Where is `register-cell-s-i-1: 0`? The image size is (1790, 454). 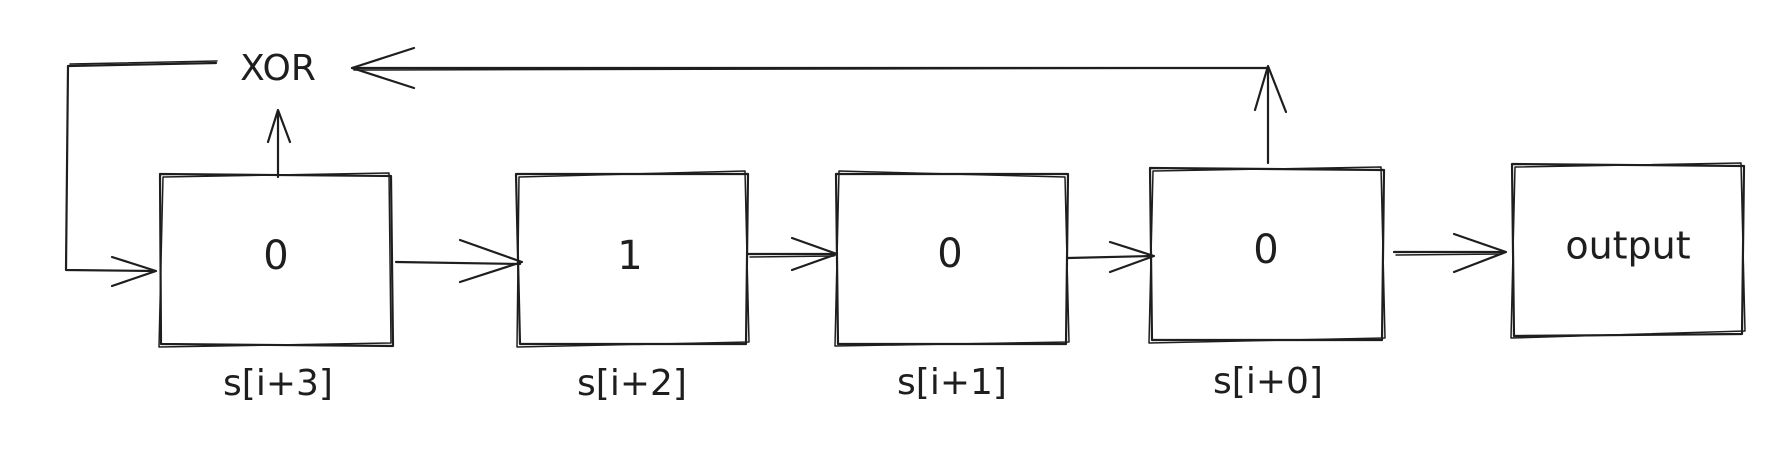 register-cell-s-i-1: 0 is located at coordinates (952, 258).